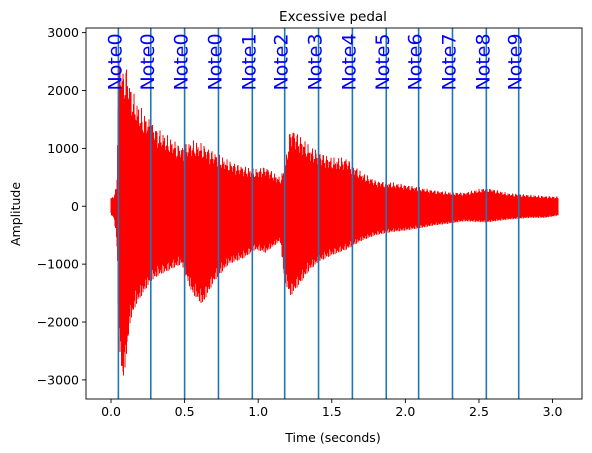 This screenshot has width=592, height=453. What do you see at coordinates (75, 206) in the screenshot?
I see `y-tick-label-3: 0` at bounding box center [75, 206].